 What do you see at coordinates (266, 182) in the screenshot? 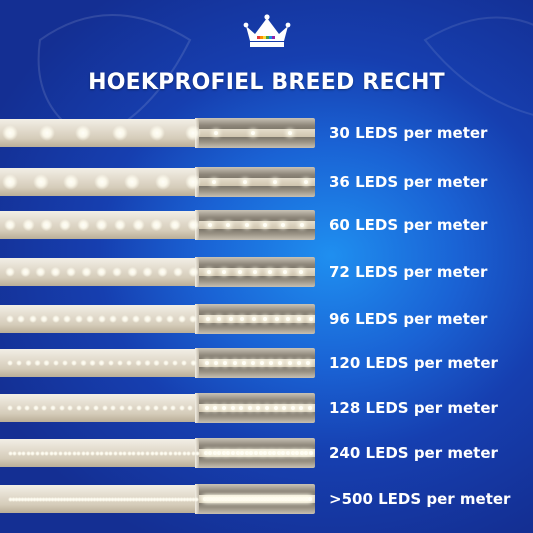
I see `led-row: 36 LEDS per meter` at bounding box center [266, 182].